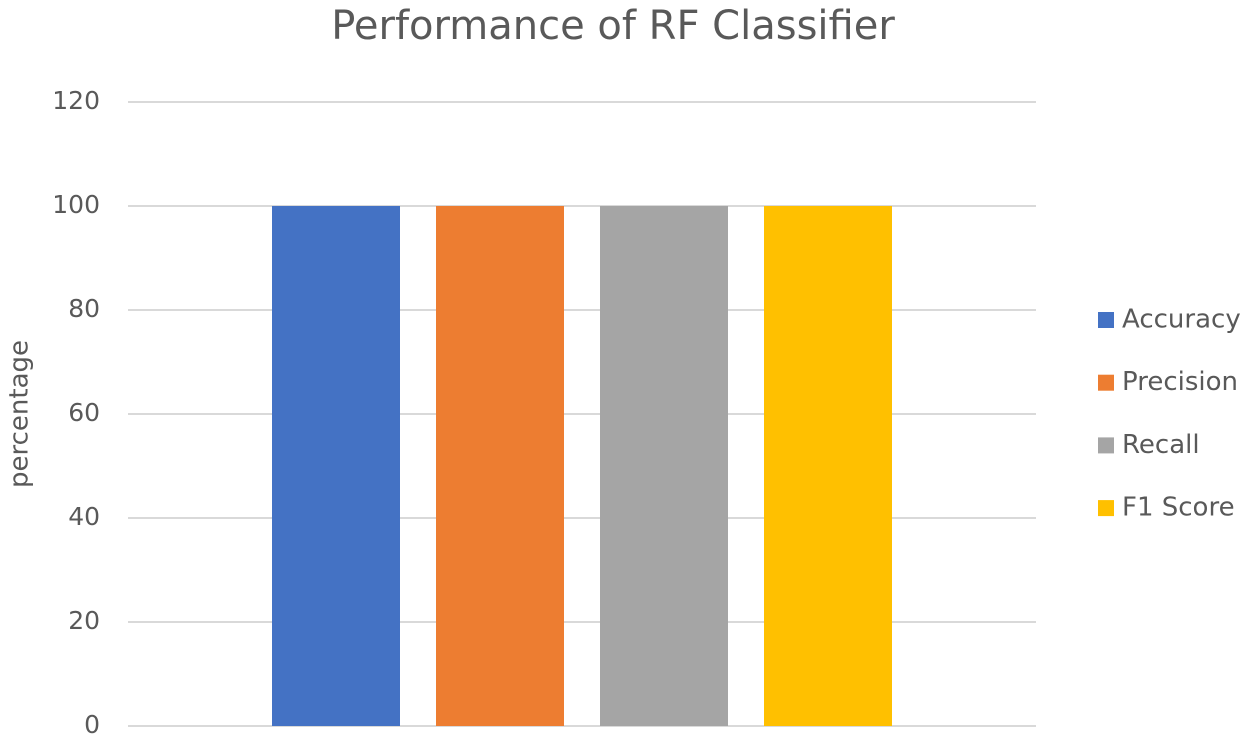 This screenshot has width=1250, height=742. I want to click on legend-label: Precision, so click(1180, 382).